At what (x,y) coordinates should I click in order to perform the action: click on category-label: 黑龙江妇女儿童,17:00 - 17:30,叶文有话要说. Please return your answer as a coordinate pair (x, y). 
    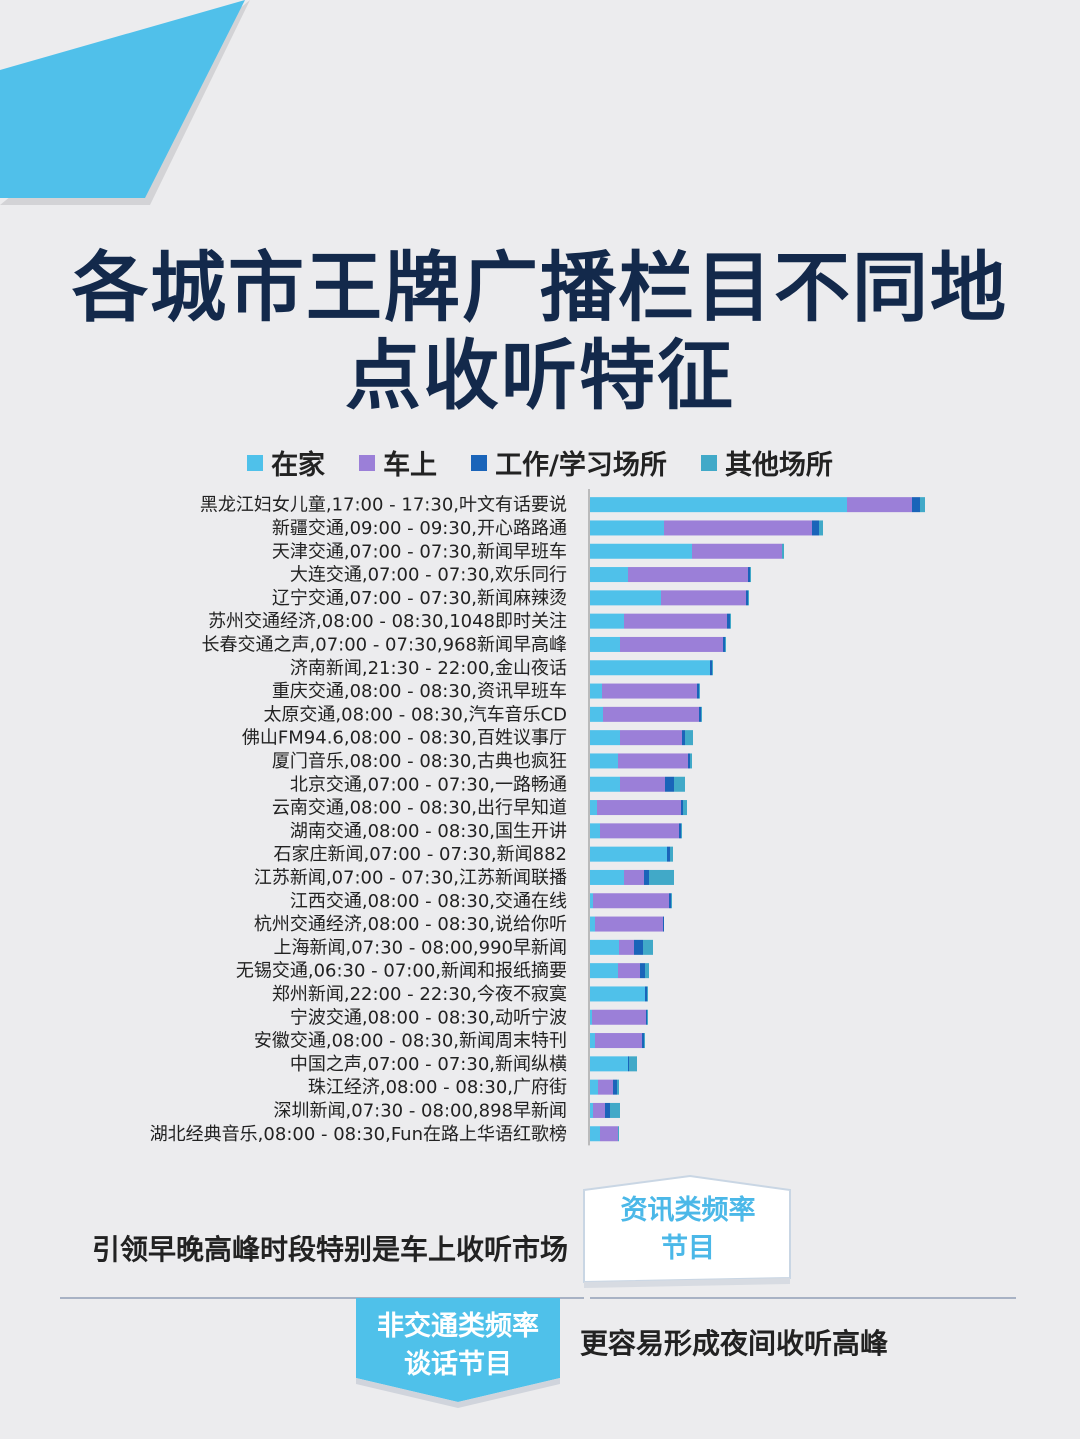
    Looking at the image, I should click on (383, 505).